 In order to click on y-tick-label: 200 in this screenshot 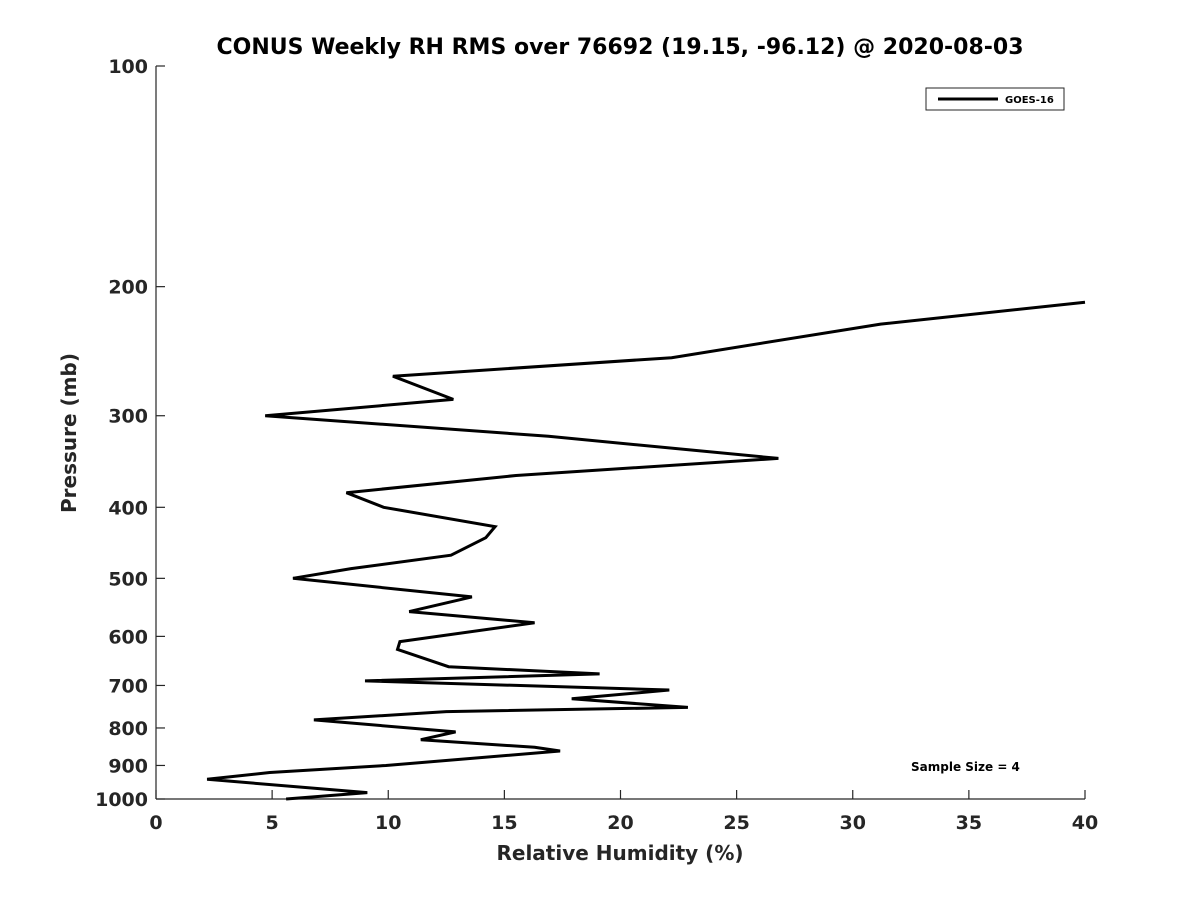, I will do `click(128, 288)`.